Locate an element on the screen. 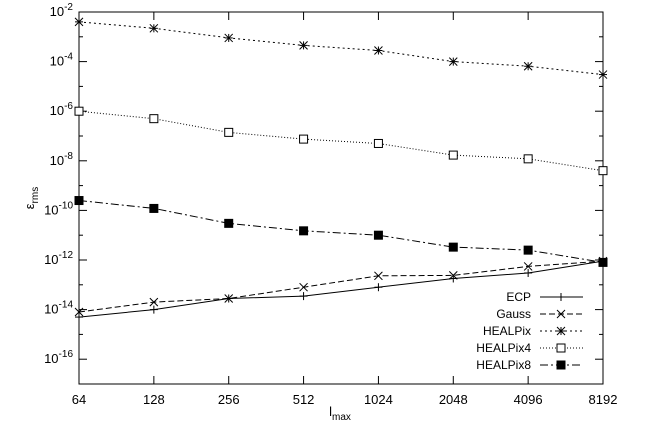 This screenshot has width=649, height=429. y-tick-label: 10⁻¹² is located at coordinates (58, 258).